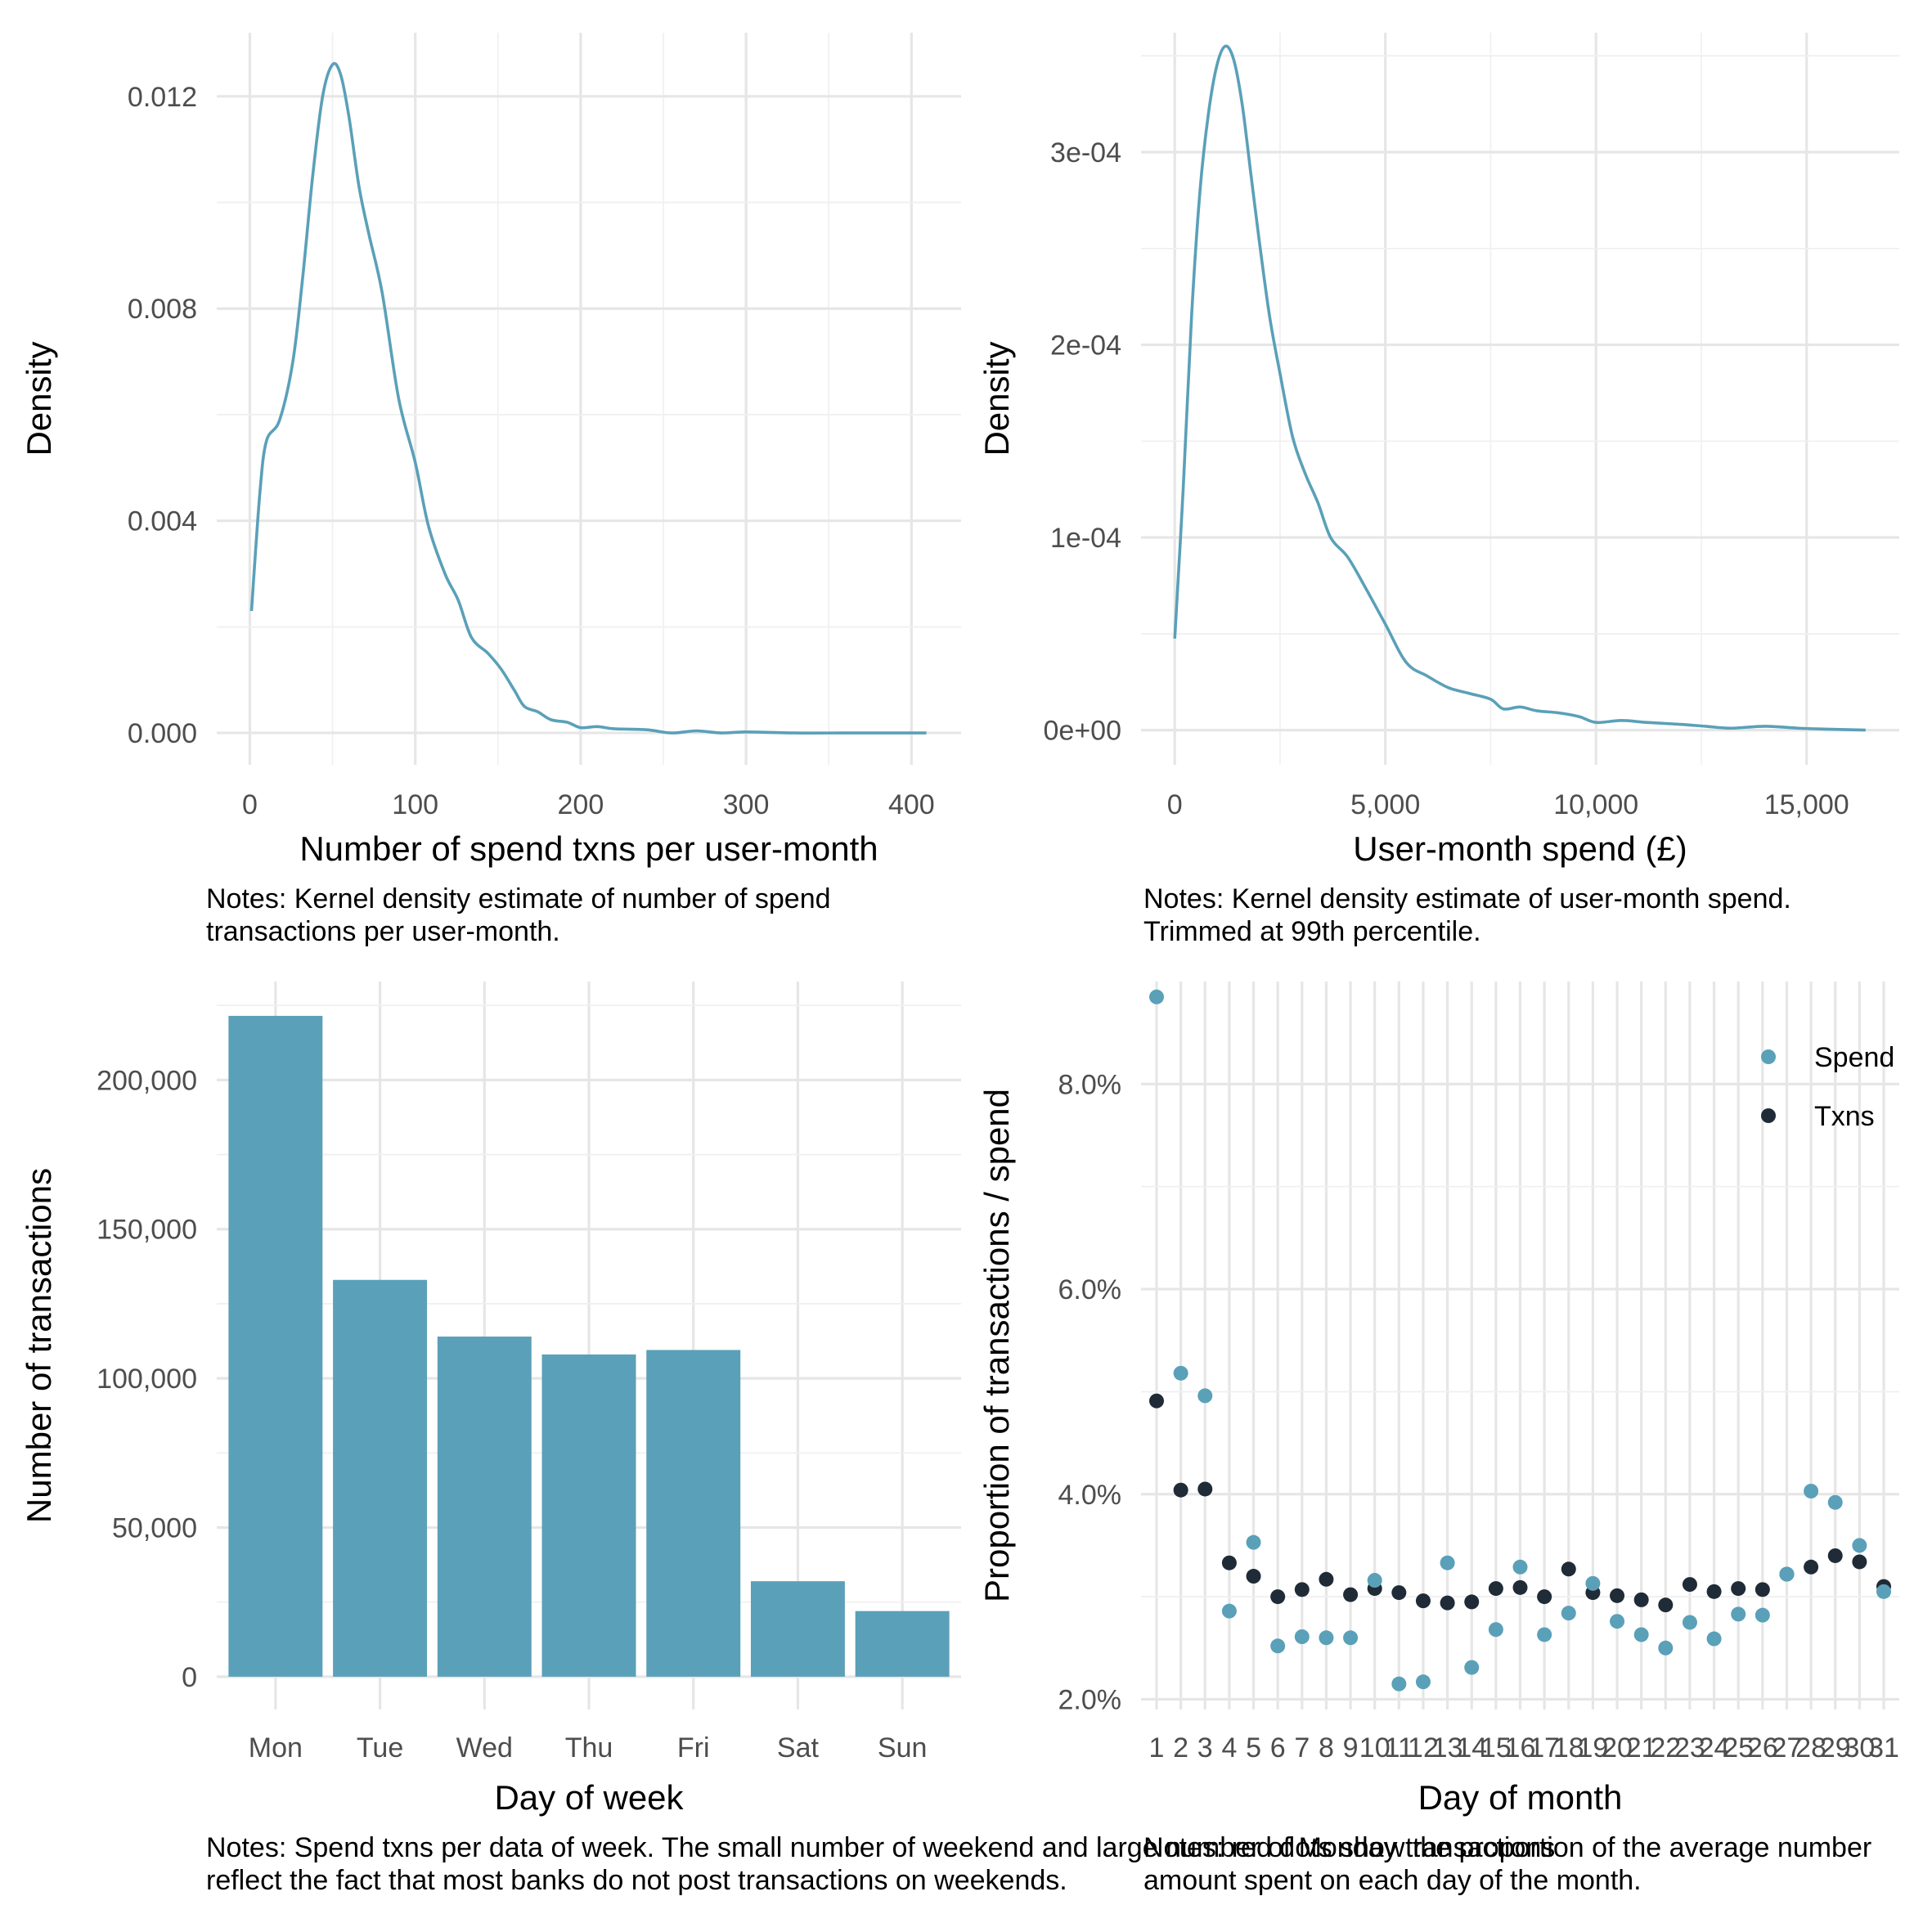 Image resolution: width=1932 pixels, height=1932 pixels. What do you see at coordinates (1090, 1700) in the screenshot?
I see `y-tick-label: 2.0%` at bounding box center [1090, 1700].